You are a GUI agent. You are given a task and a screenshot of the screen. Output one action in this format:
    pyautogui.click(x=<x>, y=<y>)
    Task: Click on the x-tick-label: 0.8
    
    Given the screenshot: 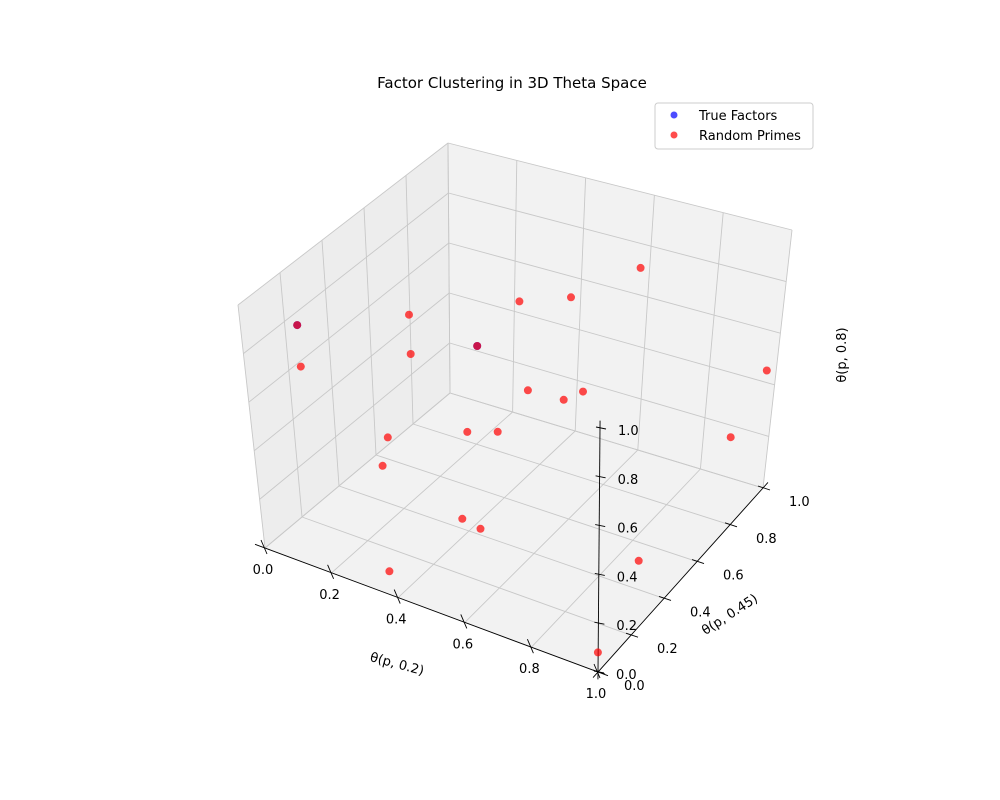 What is the action you would take?
    pyautogui.click(x=529, y=669)
    